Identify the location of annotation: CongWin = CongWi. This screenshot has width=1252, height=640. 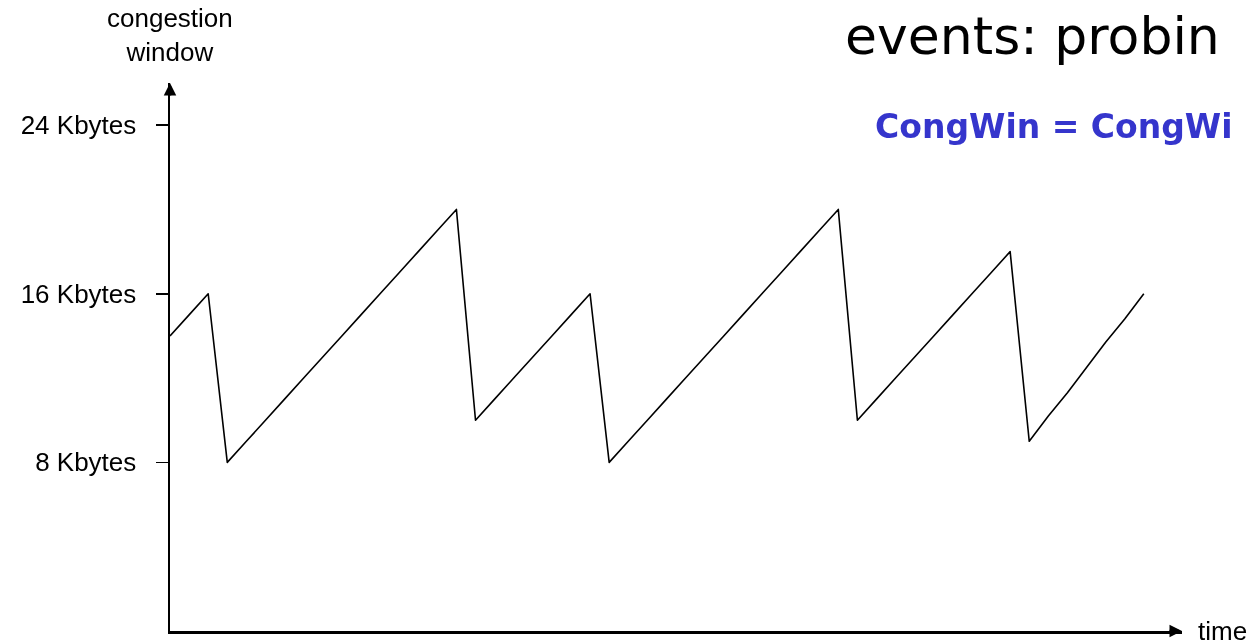
(1054, 126).